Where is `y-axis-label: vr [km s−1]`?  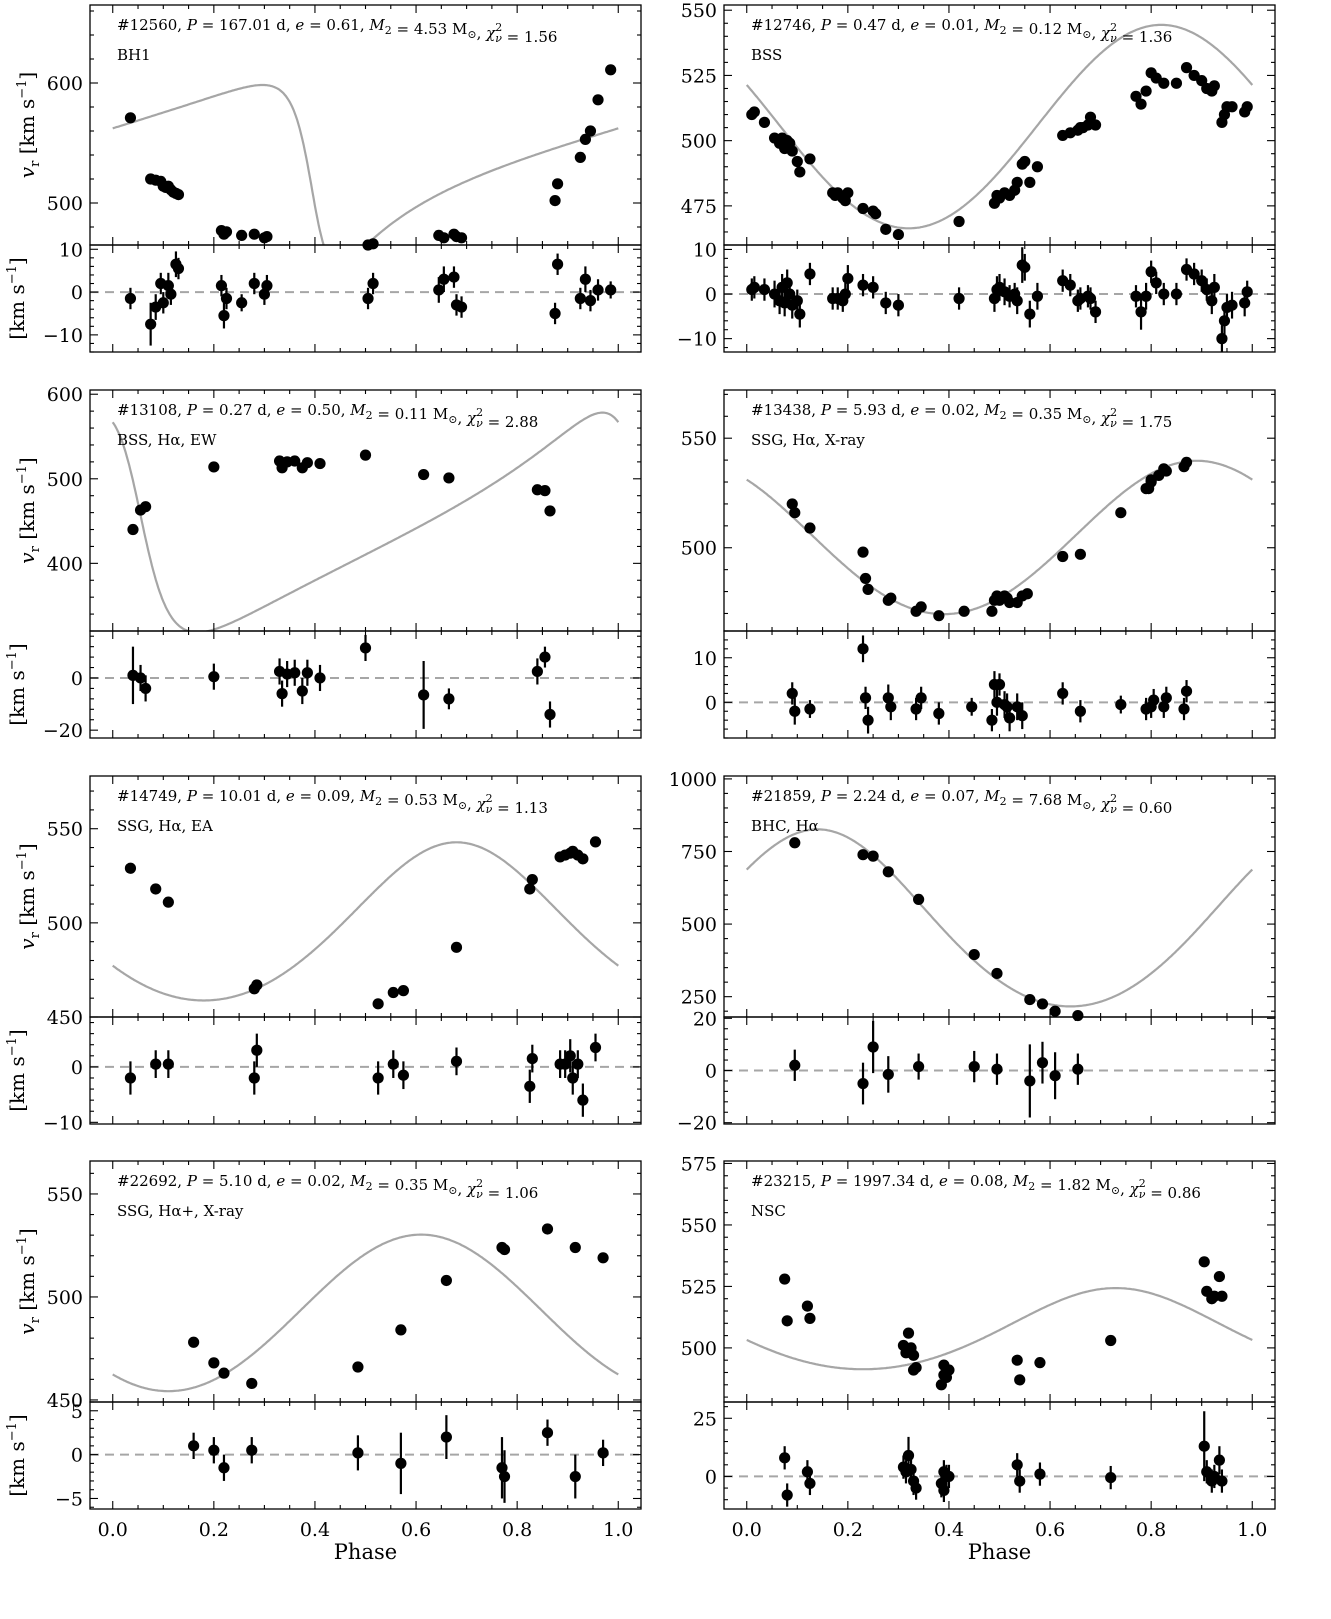
y-axis-label: vr [km s−1] is located at coordinates (29, 1281).